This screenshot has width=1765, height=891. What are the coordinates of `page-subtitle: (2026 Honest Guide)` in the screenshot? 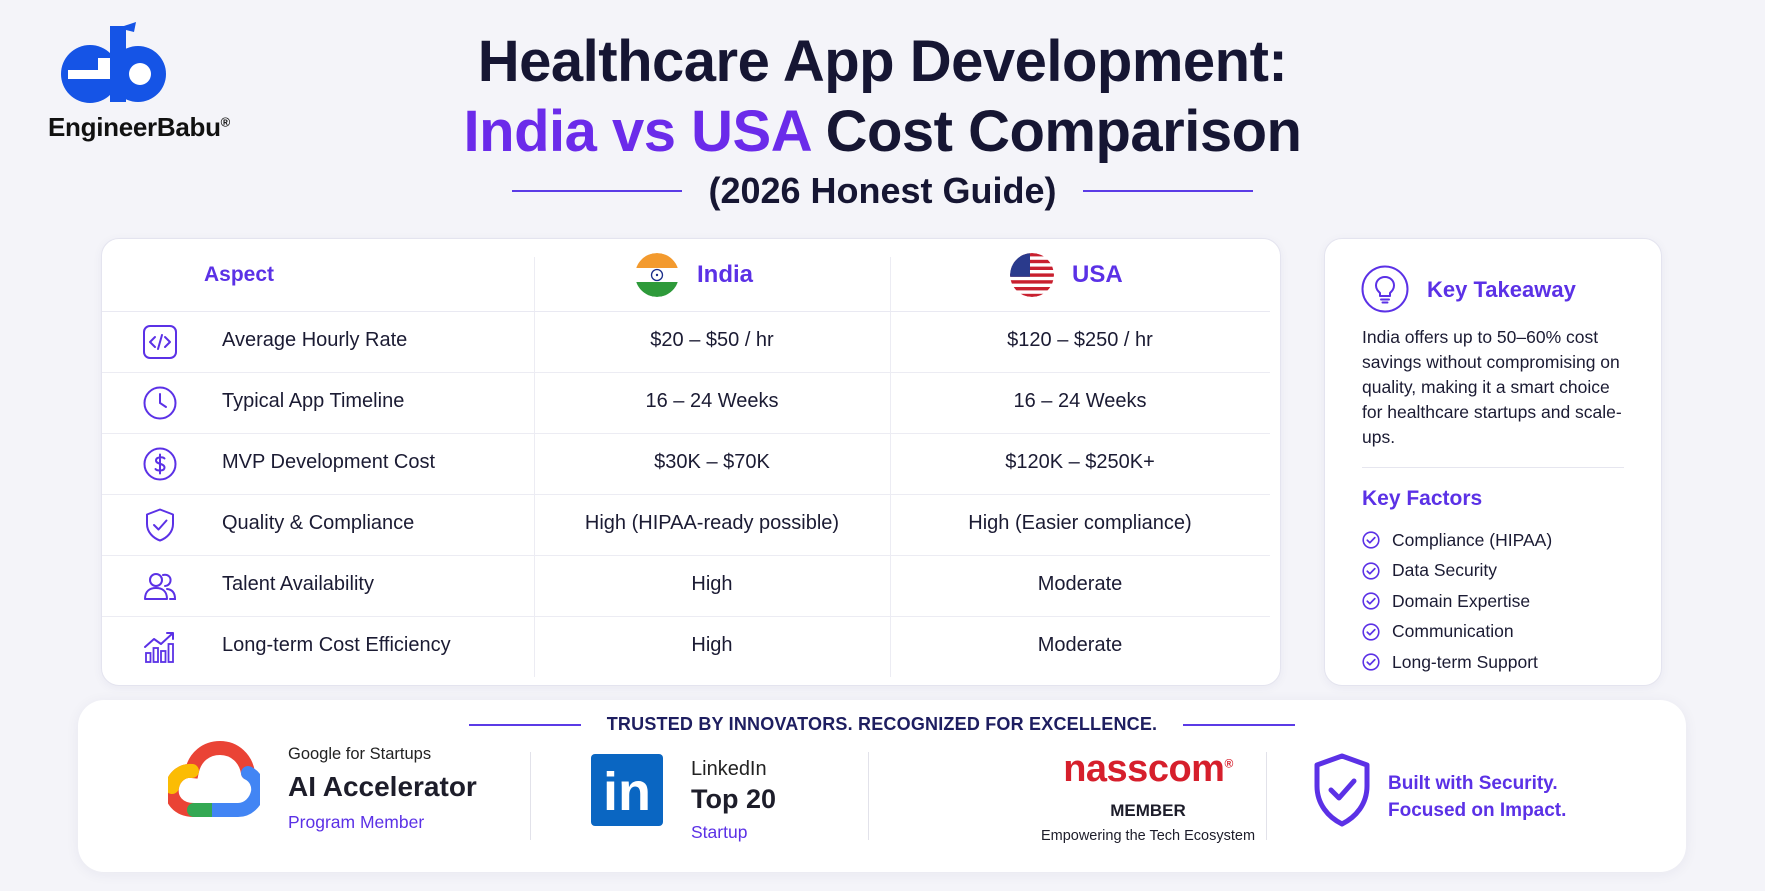 It's located at (882, 190).